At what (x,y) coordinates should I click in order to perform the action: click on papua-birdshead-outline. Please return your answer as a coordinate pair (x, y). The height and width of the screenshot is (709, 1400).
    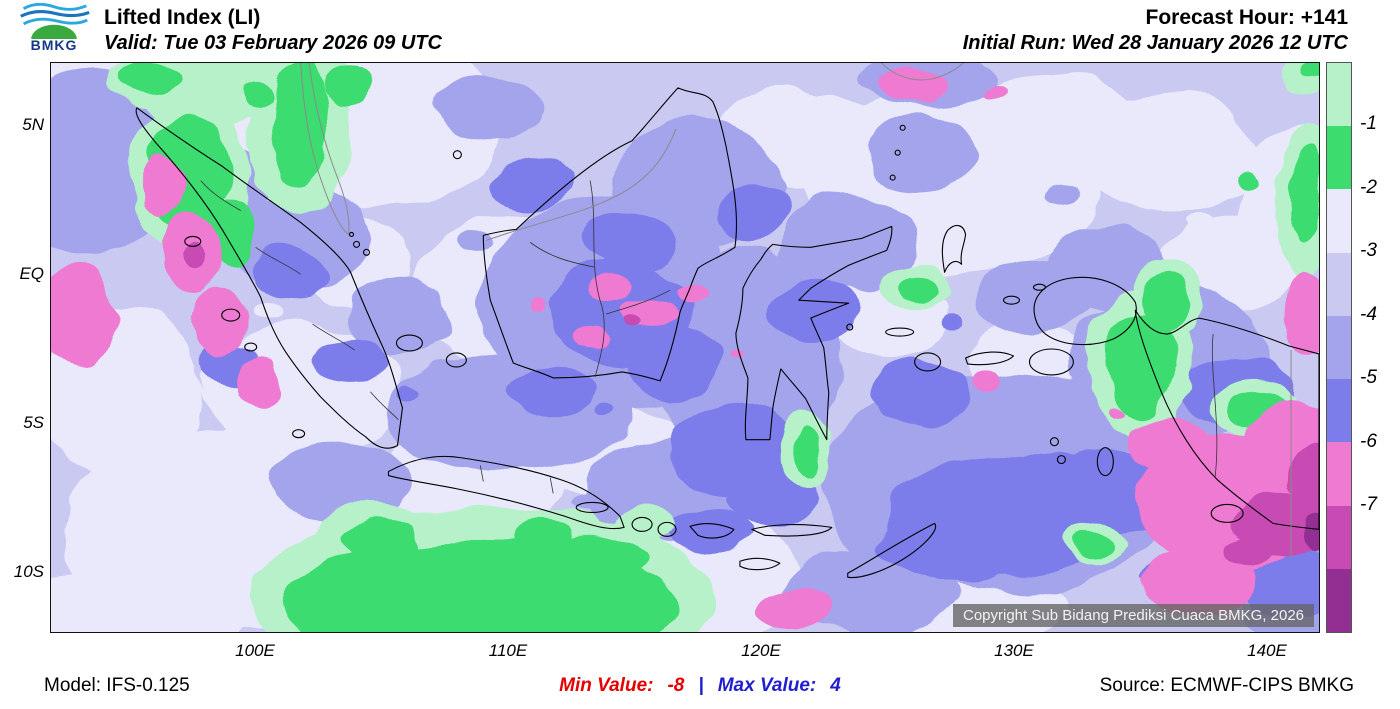
    Looking at the image, I should click on (1085, 311).